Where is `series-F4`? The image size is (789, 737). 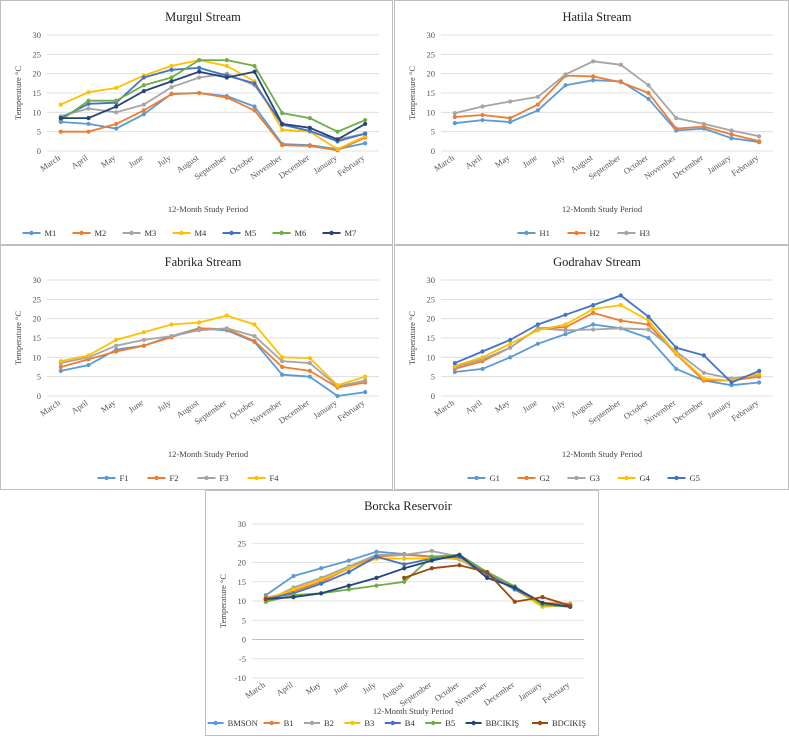 series-F4 is located at coordinates (213, 350).